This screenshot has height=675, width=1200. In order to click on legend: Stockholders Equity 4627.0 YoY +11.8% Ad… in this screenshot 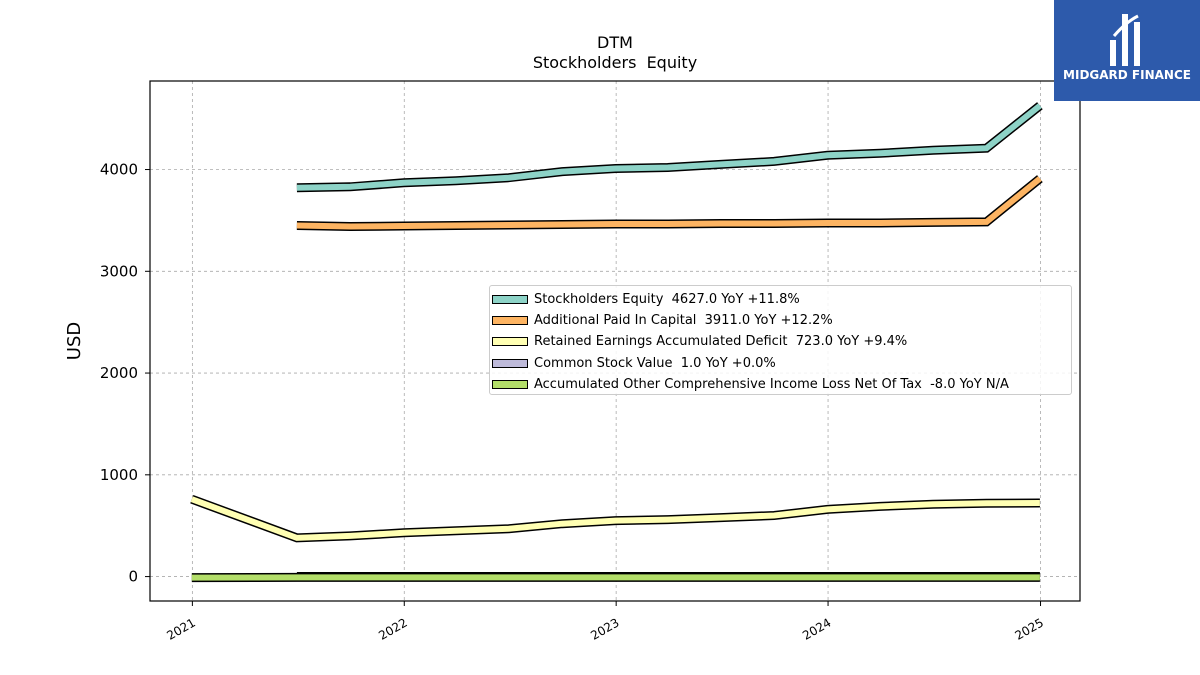, I will do `click(780, 340)`.